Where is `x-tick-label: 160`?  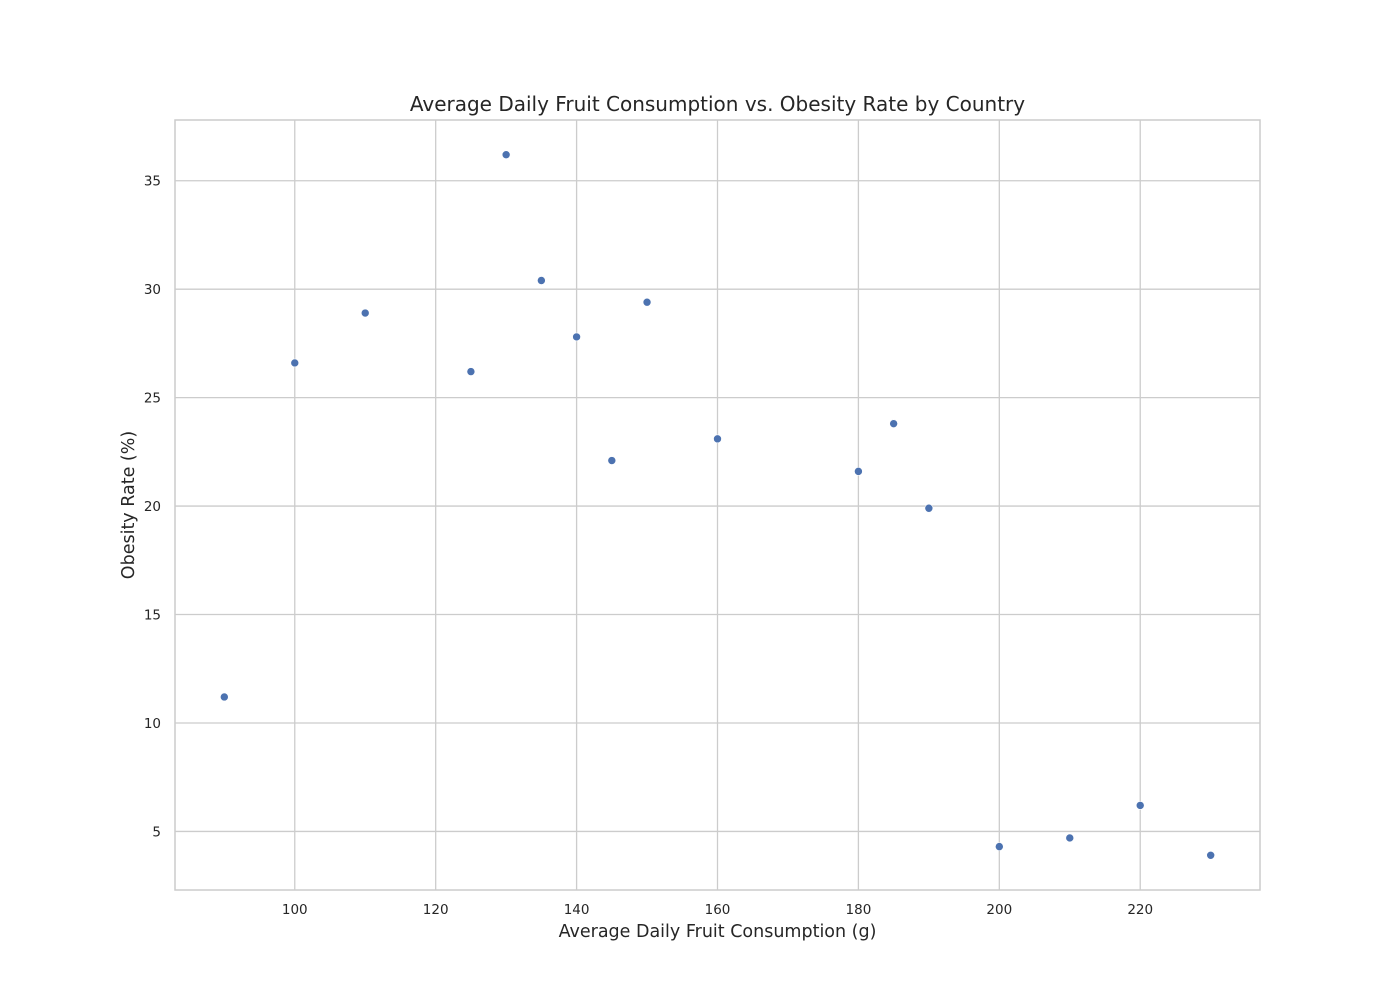
x-tick-label: 160 is located at coordinates (718, 910).